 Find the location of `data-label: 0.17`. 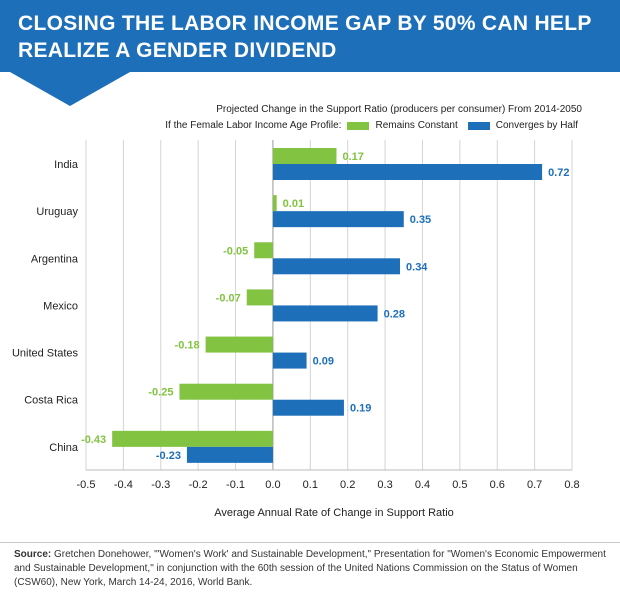

data-label: 0.17 is located at coordinates (352, 157).